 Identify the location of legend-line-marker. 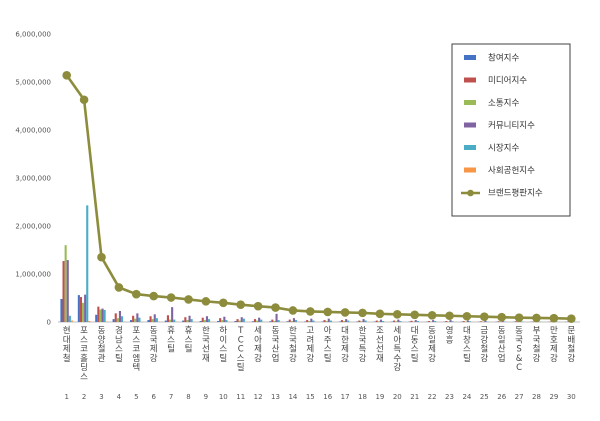
(470, 193).